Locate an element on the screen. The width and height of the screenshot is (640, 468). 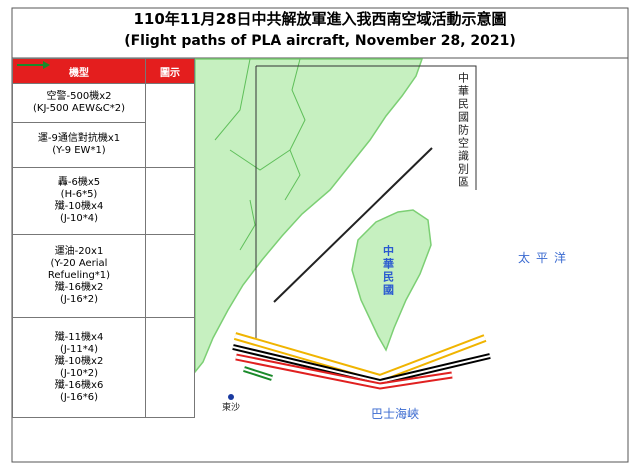
aircraft-line: 轟-6機x5 is located at coordinates (79, 182).